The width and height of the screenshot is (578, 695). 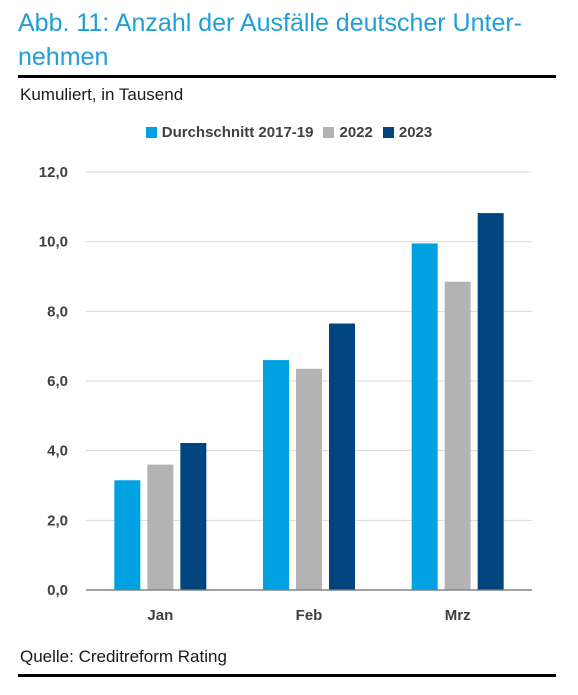 What do you see at coordinates (287, 675) in the screenshot?
I see `bottom-divider` at bounding box center [287, 675].